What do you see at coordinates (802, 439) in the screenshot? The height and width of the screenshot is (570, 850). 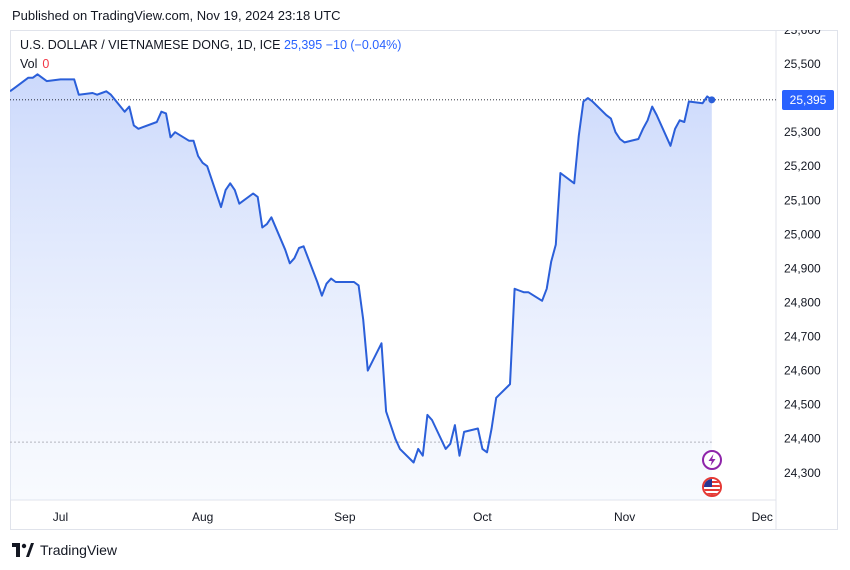 I see `y-tick-label: 24,400` at bounding box center [802, 439].